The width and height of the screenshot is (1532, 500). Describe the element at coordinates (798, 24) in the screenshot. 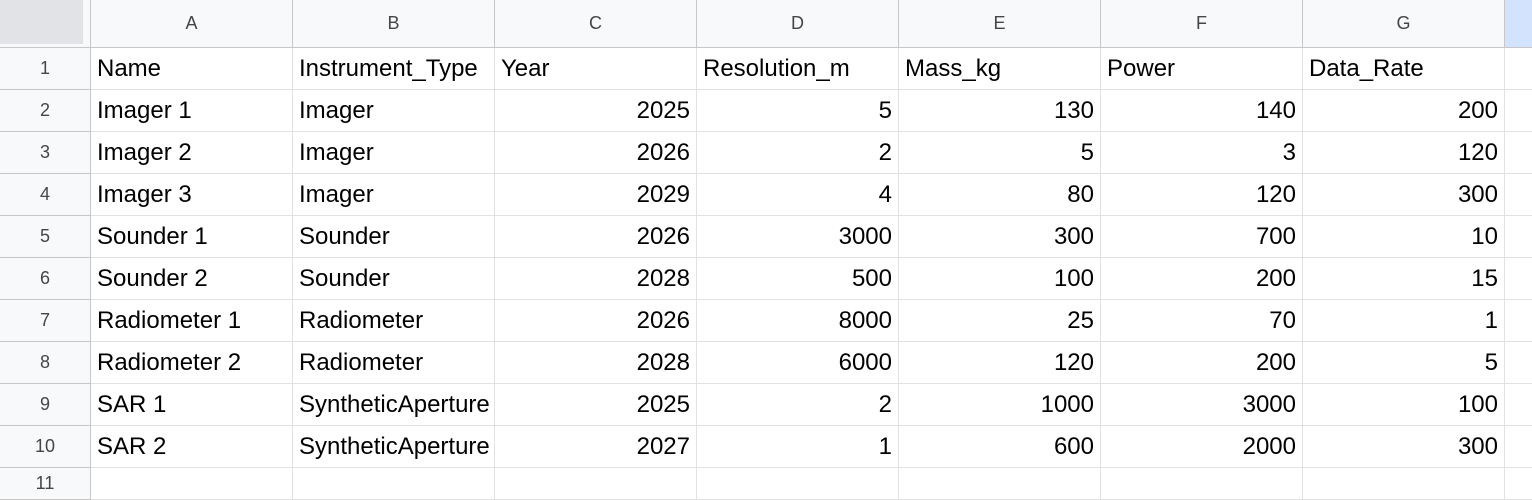

I see `column-header-d: D` at that location.